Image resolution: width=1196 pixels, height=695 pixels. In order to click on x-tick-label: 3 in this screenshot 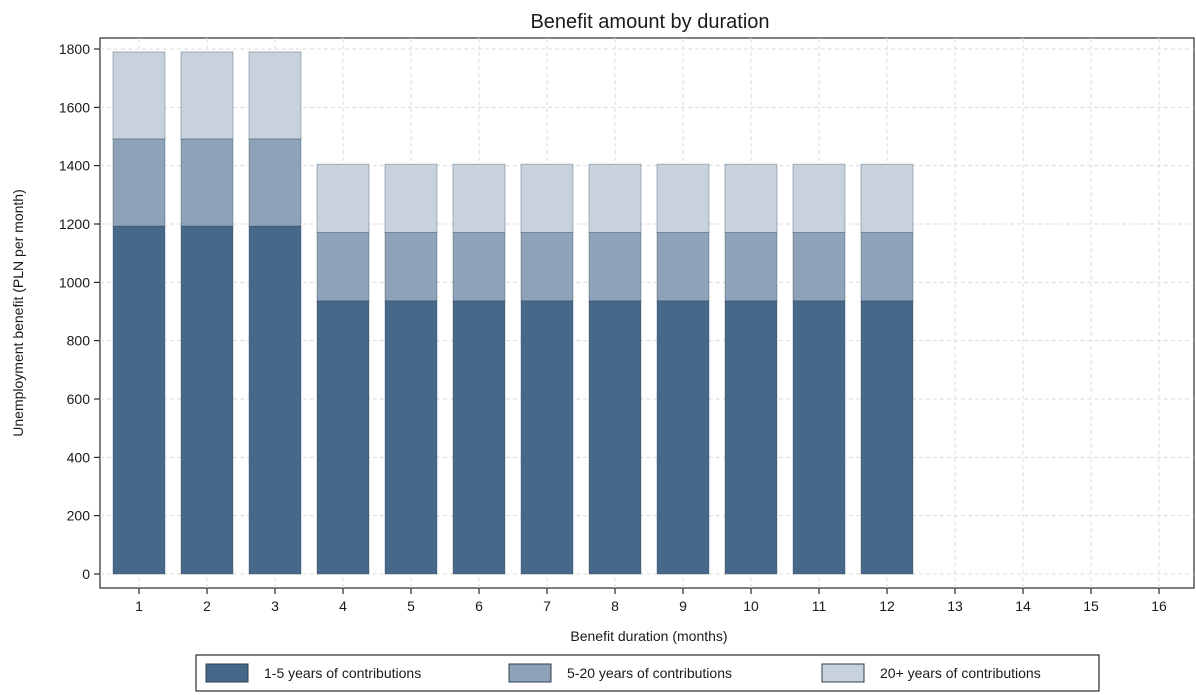, I will do `click(275, 606)`.